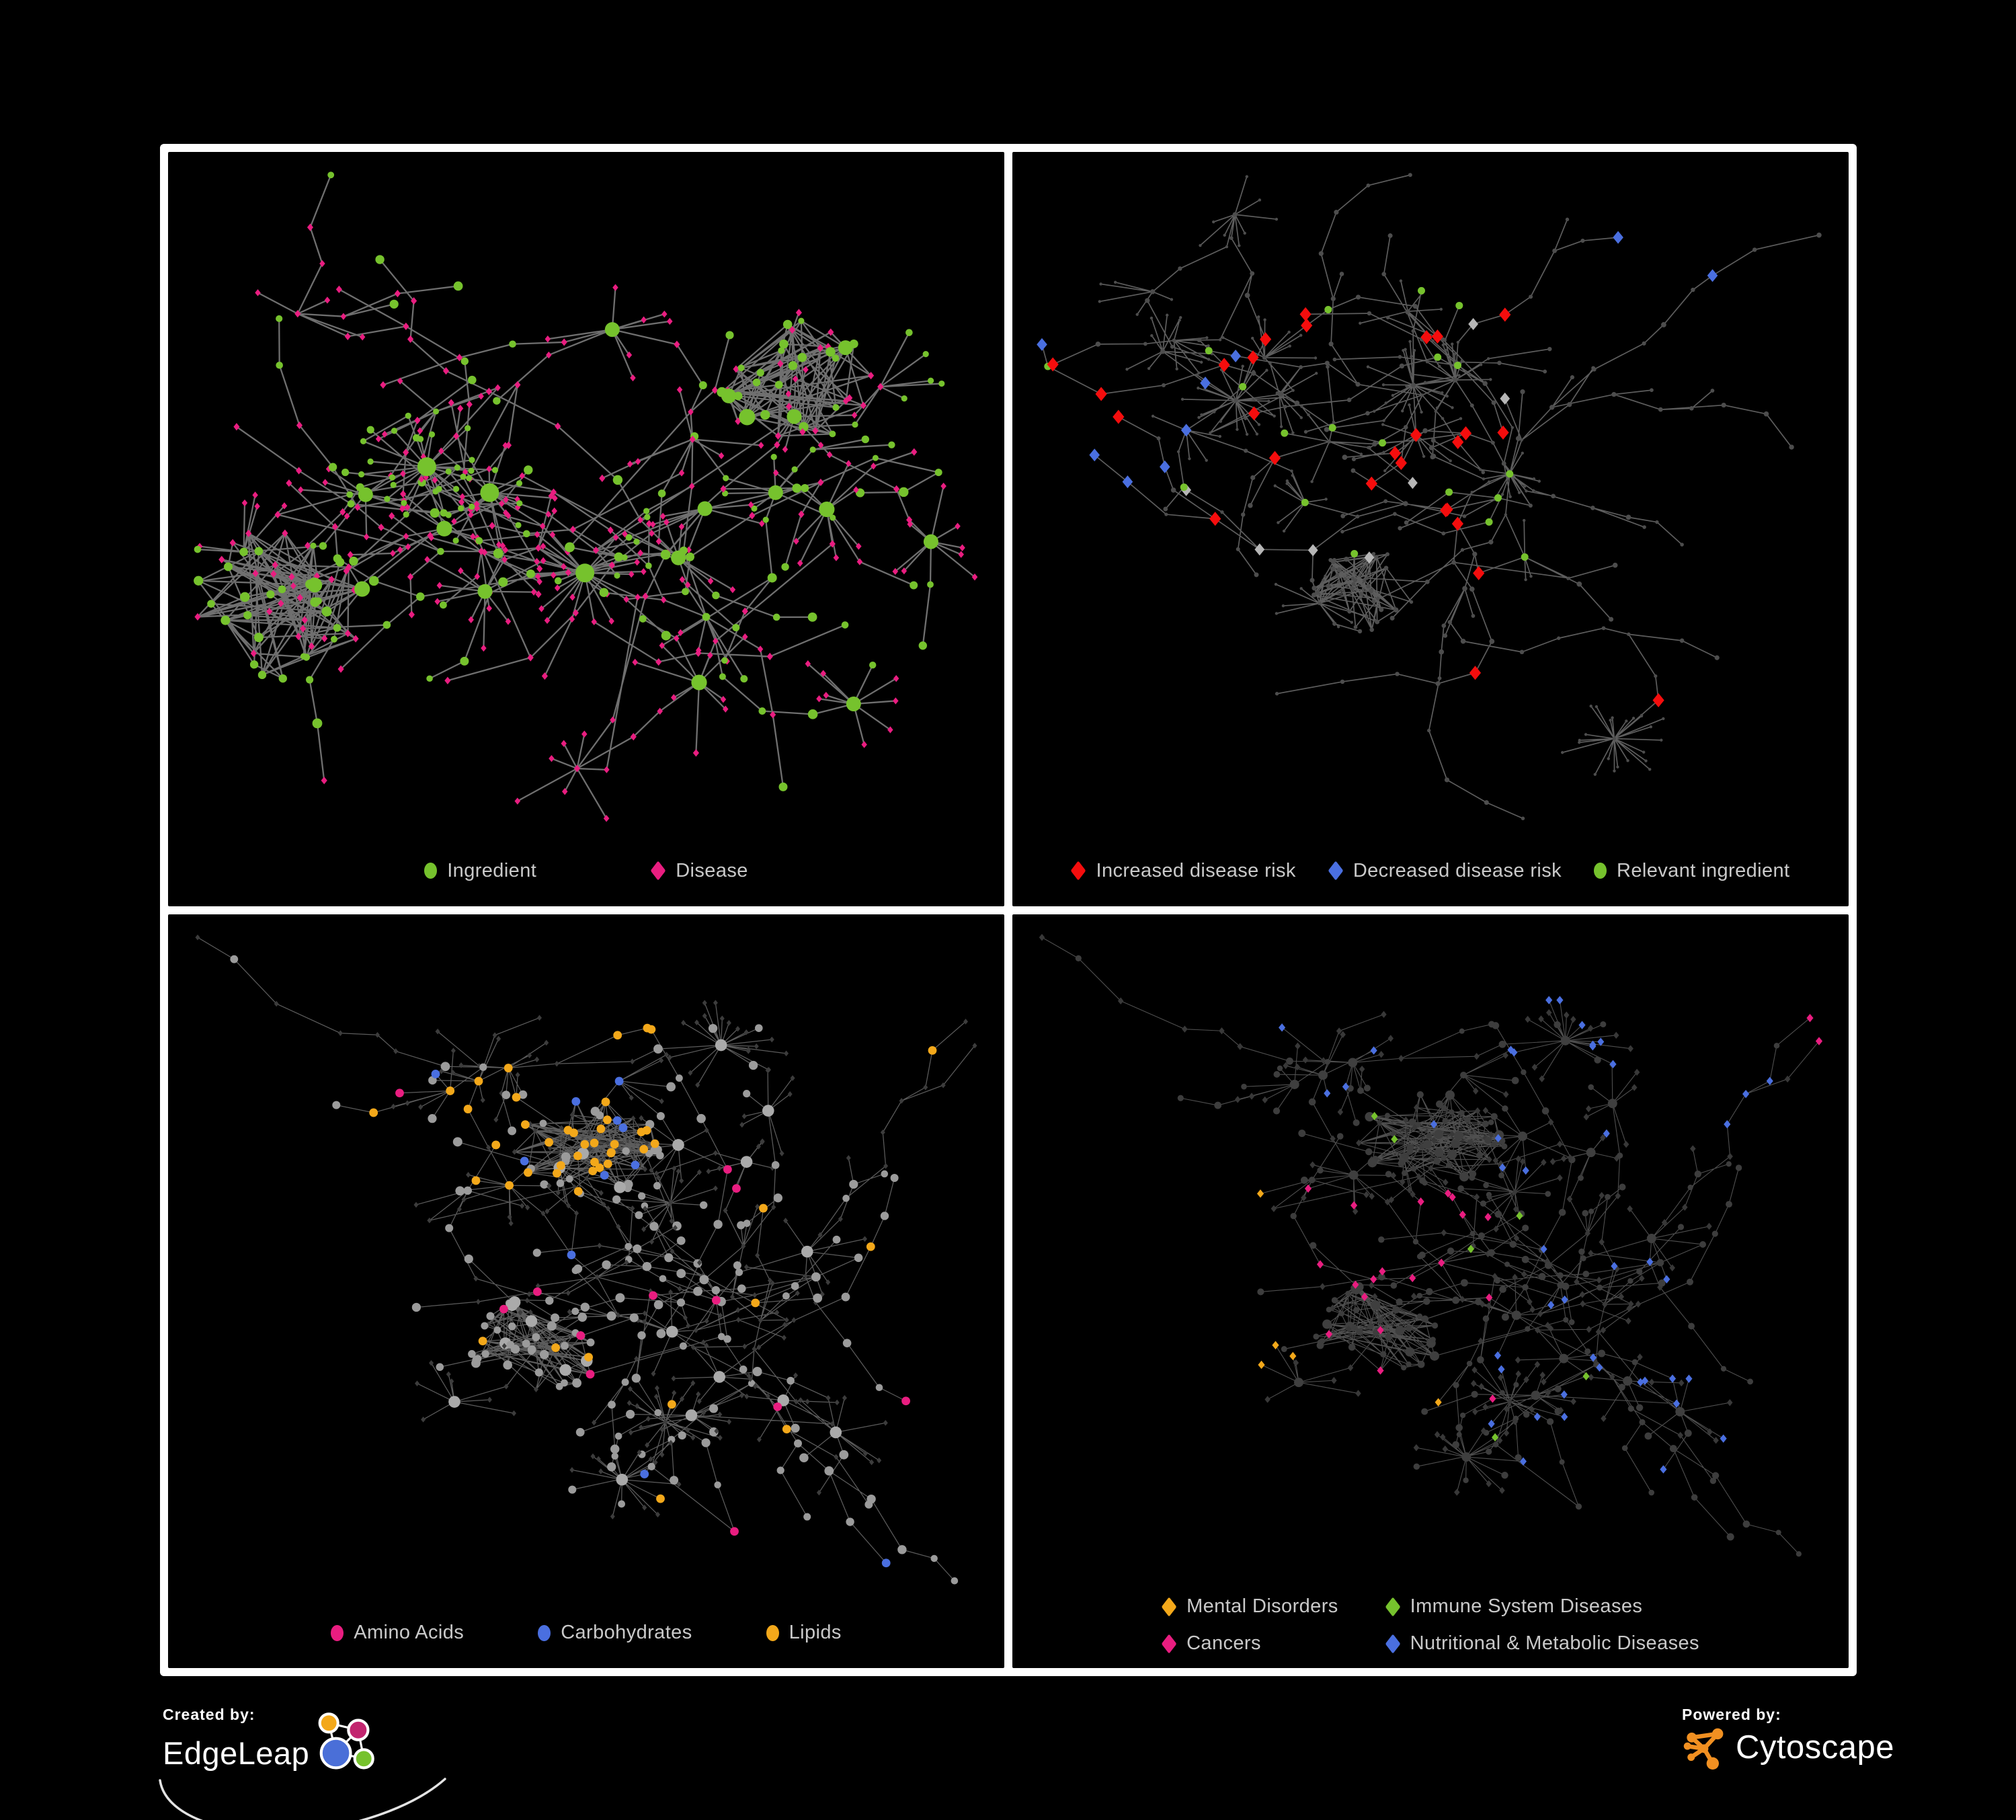  I want to click on legend-label: Decreased disease risk, so click(1457, 870).